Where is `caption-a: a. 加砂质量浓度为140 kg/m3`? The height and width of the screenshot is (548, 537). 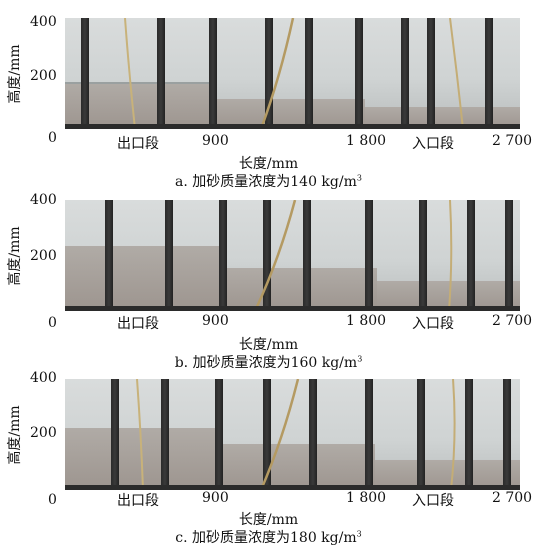 caption-a: a. 加砂质量浓度为140 kg/m3 is located at coordinates (268, 181).